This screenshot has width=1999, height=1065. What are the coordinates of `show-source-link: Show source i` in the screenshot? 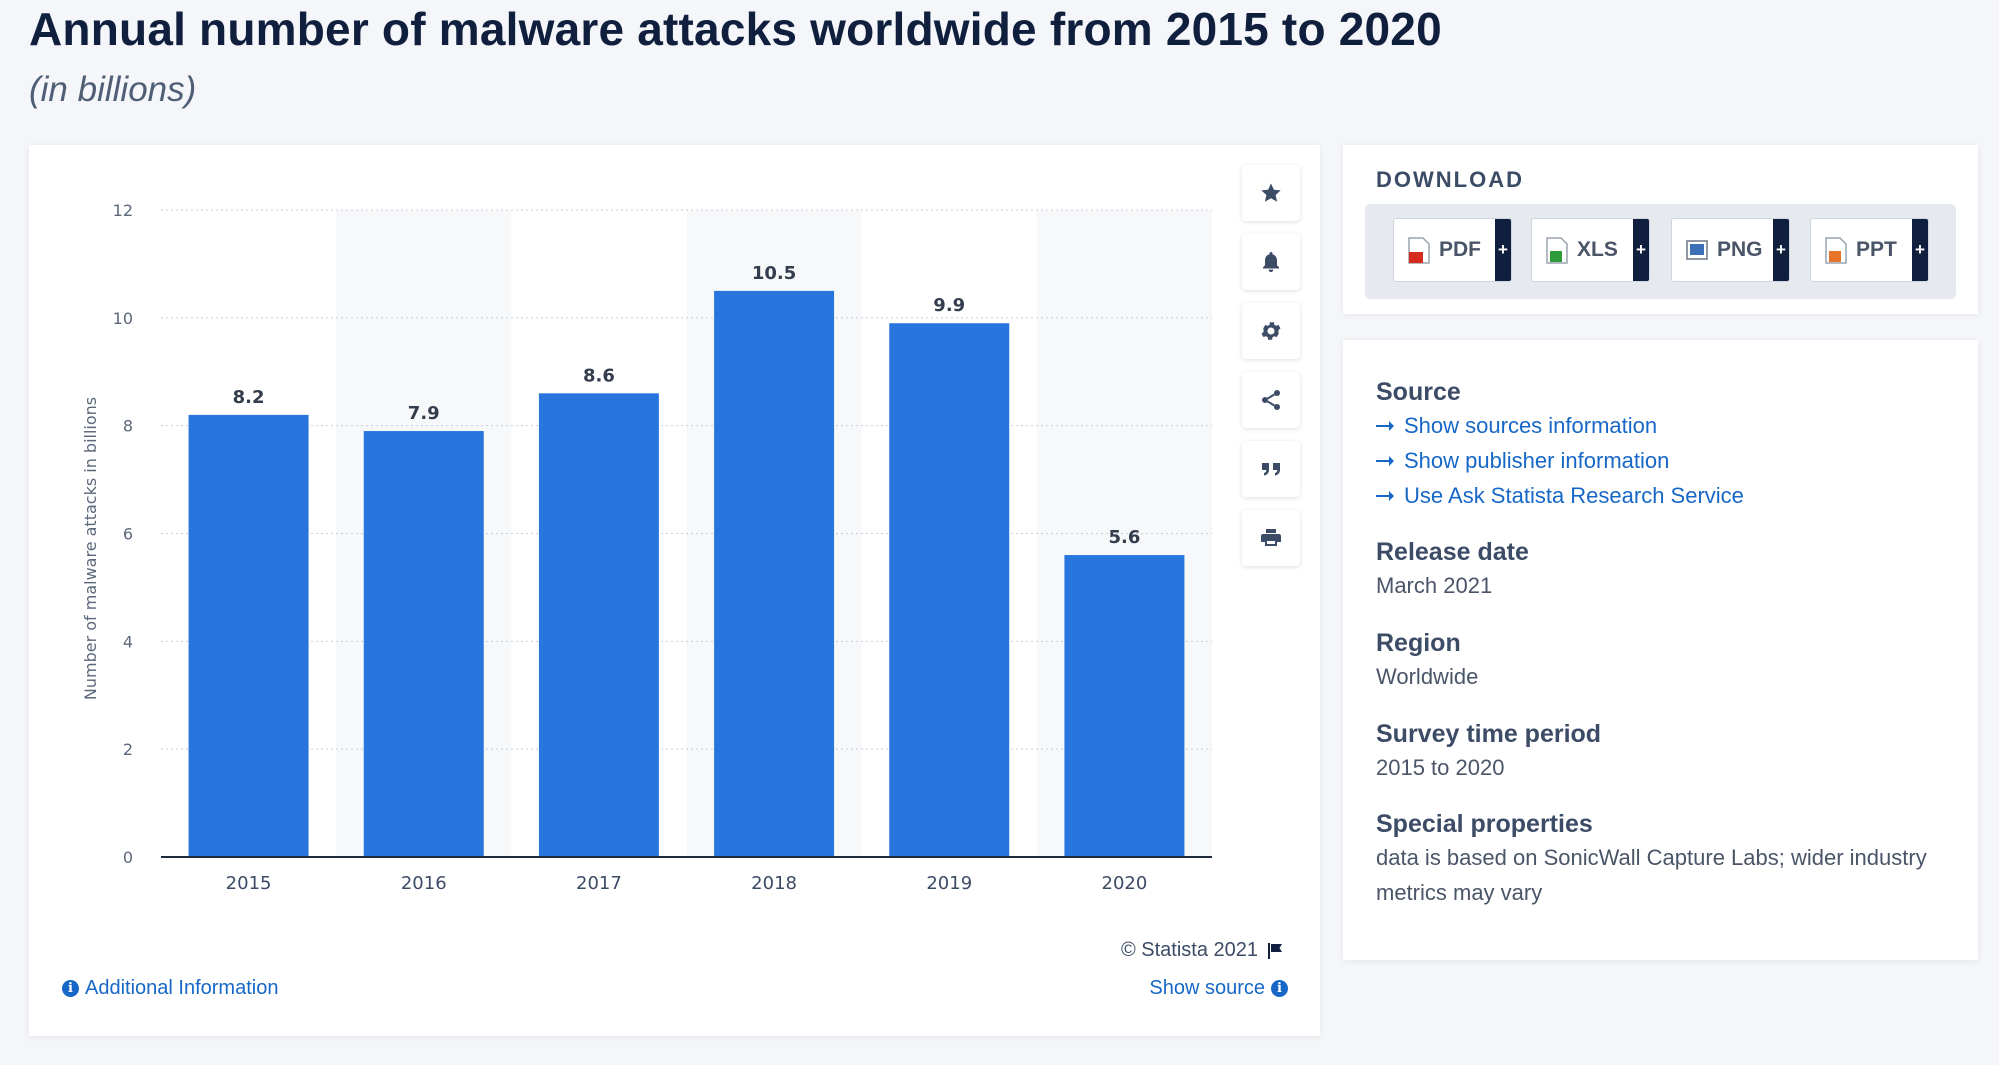 It's located at (1218, 988).